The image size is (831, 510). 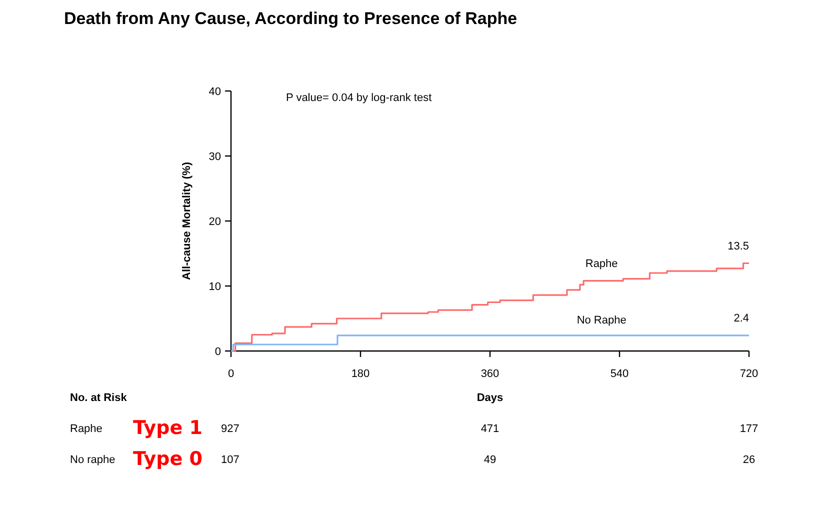 I want to click on y-tick-label: 20, so click(x=214, y=222).